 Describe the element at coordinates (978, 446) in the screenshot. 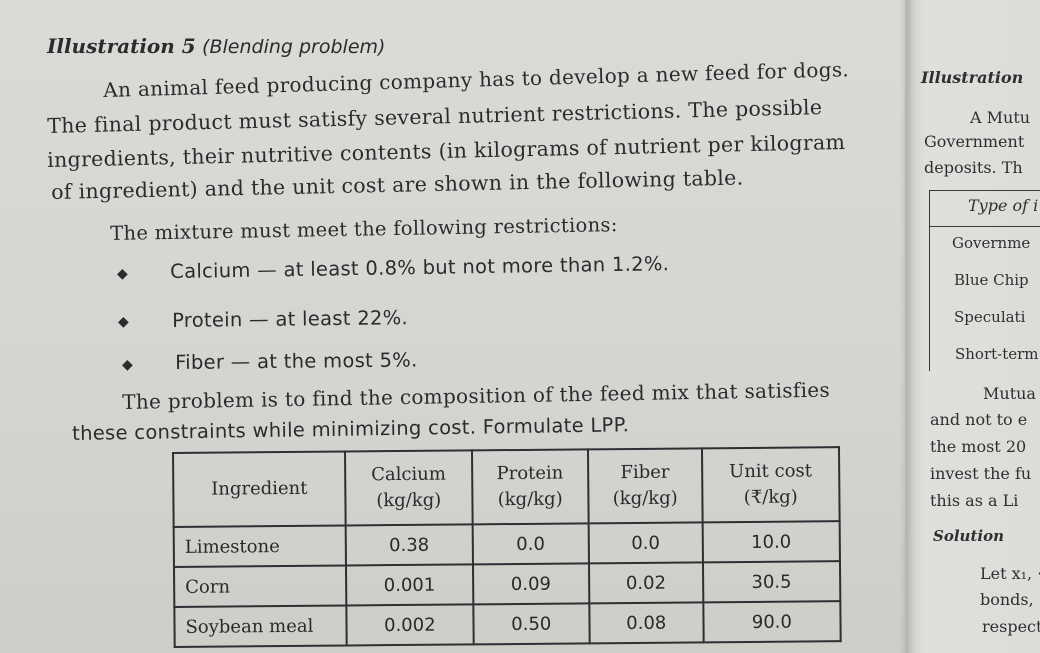

I see `right-line: the most 20` at that location.